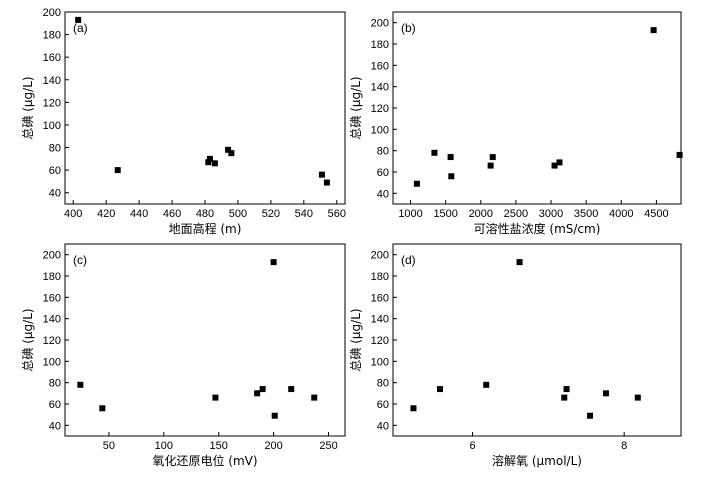 The image size is (703, 479). I want to click on x-tick-label: 200, so click(273, 446).